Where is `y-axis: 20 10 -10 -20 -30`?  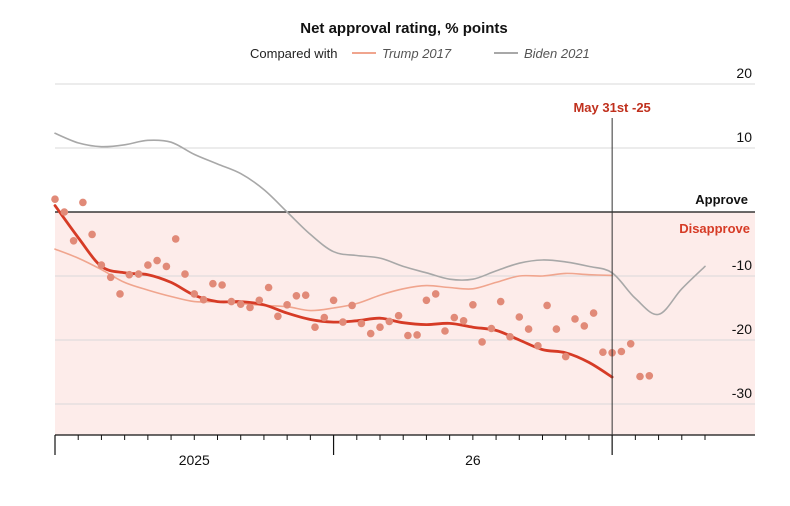
y-axis: 20 10 -10 -20 -30 is located at coordinates (742, 233).